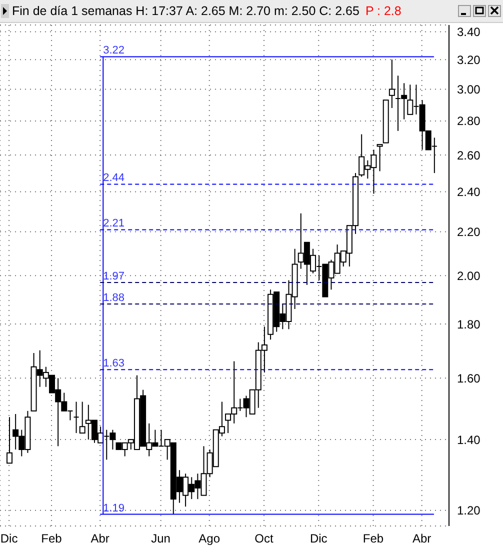 Image resolution: width=503 pixels, height=552 pixels. What do you see at coordinates (469, 324) in the screenshot?
I see `y-tick-label: 1.80` at bounding box center [469, 324].